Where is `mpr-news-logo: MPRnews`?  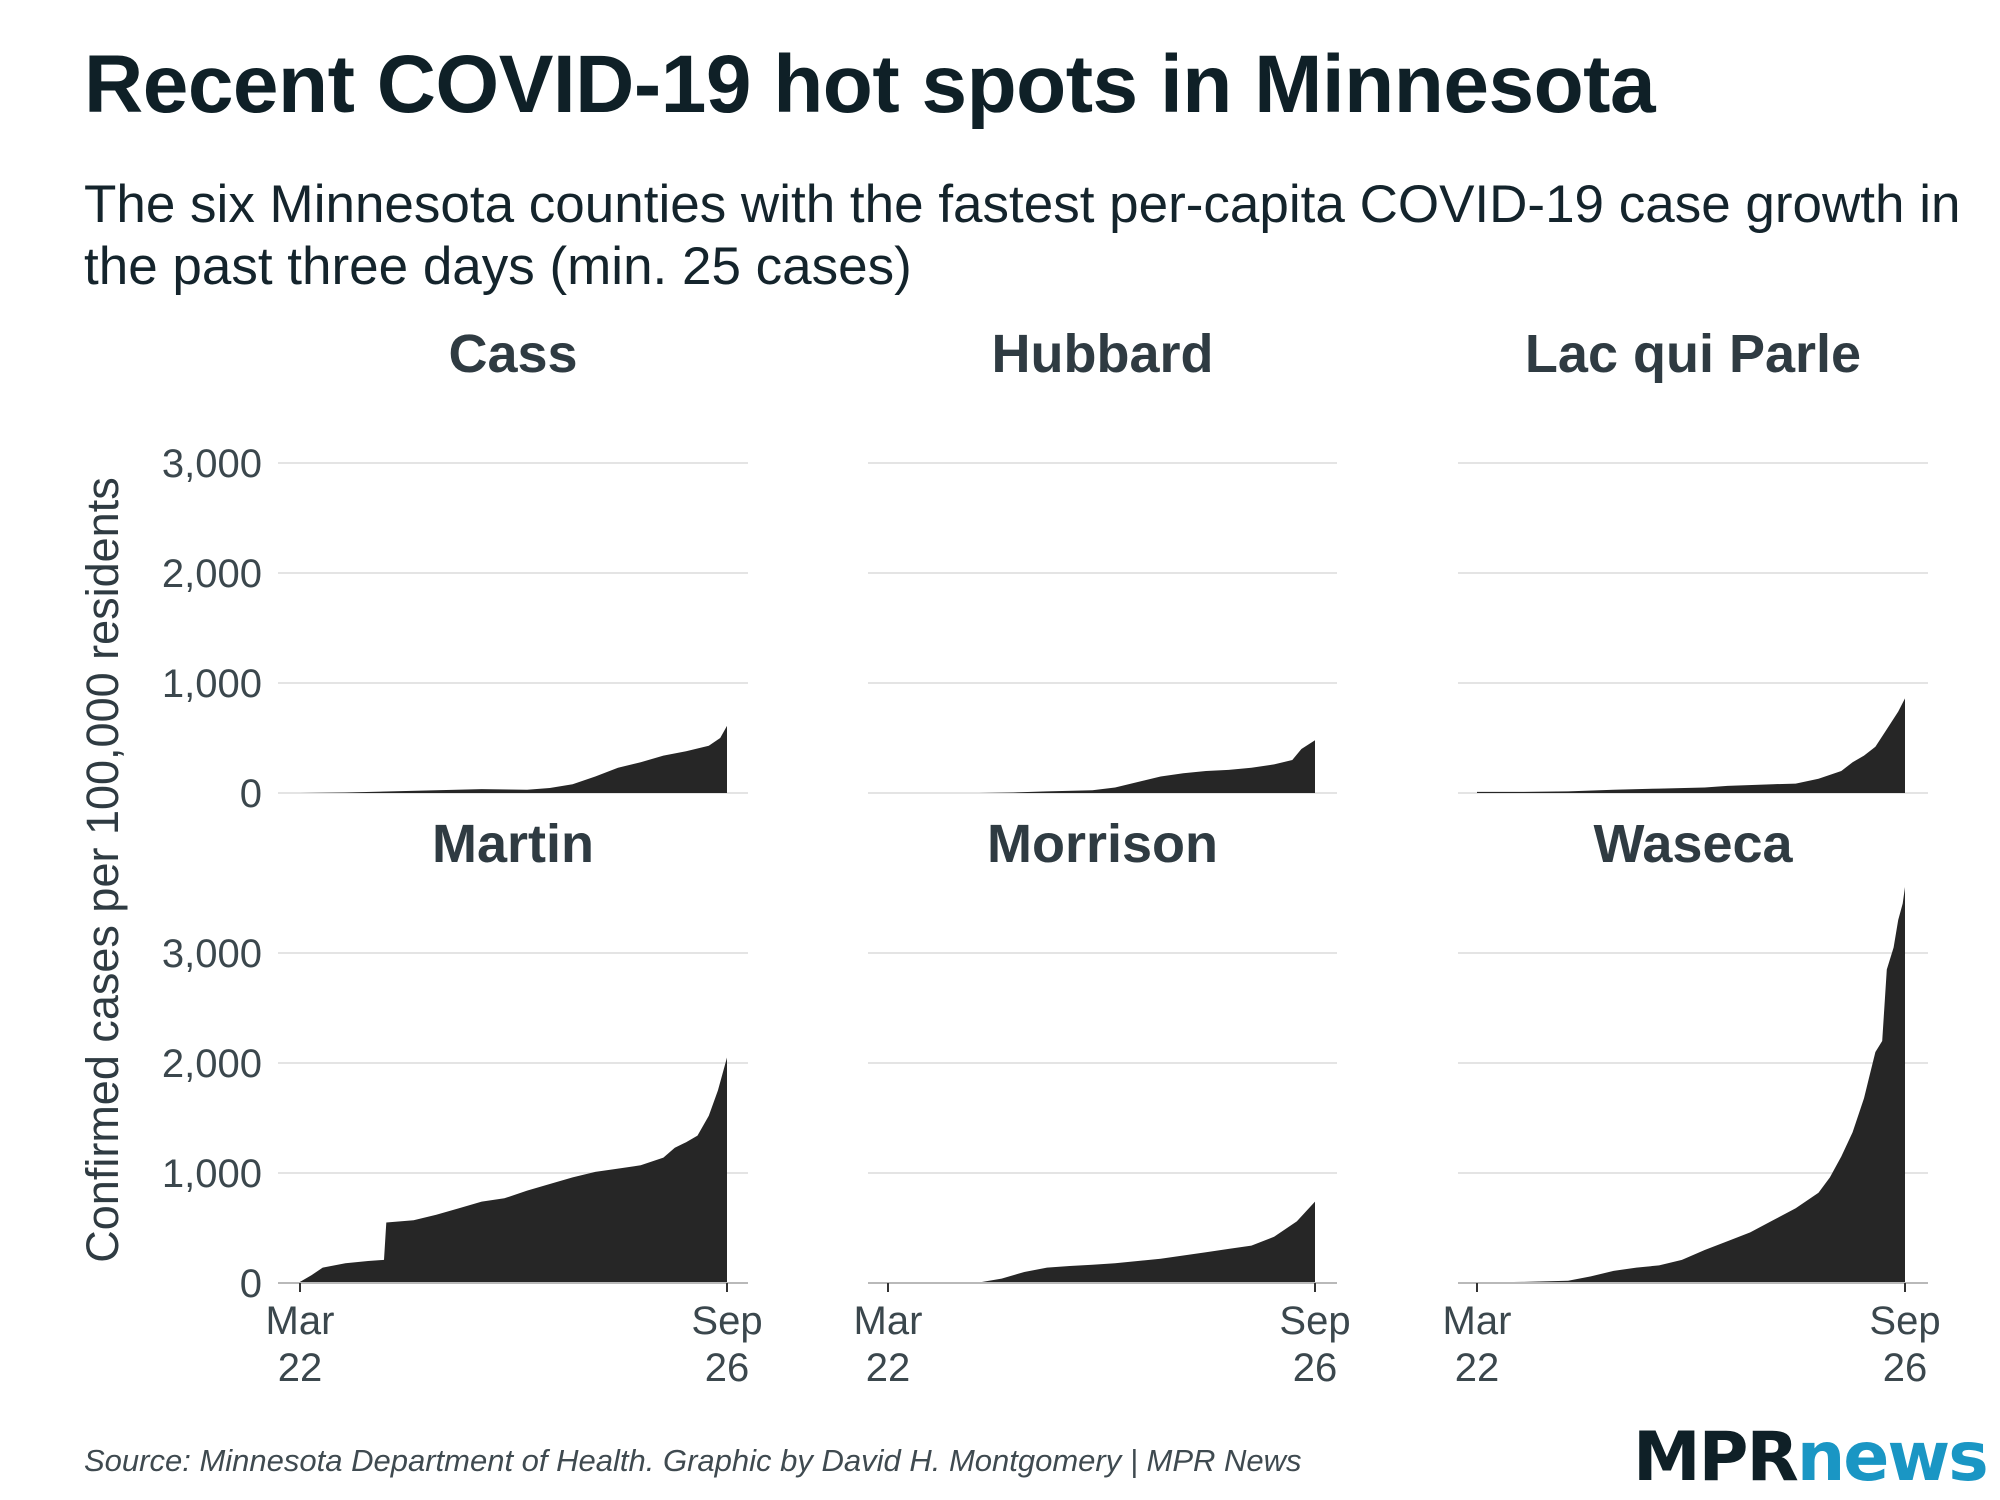
mpr-news-logo: MPRnews is located at coordinates (1811, 1457).